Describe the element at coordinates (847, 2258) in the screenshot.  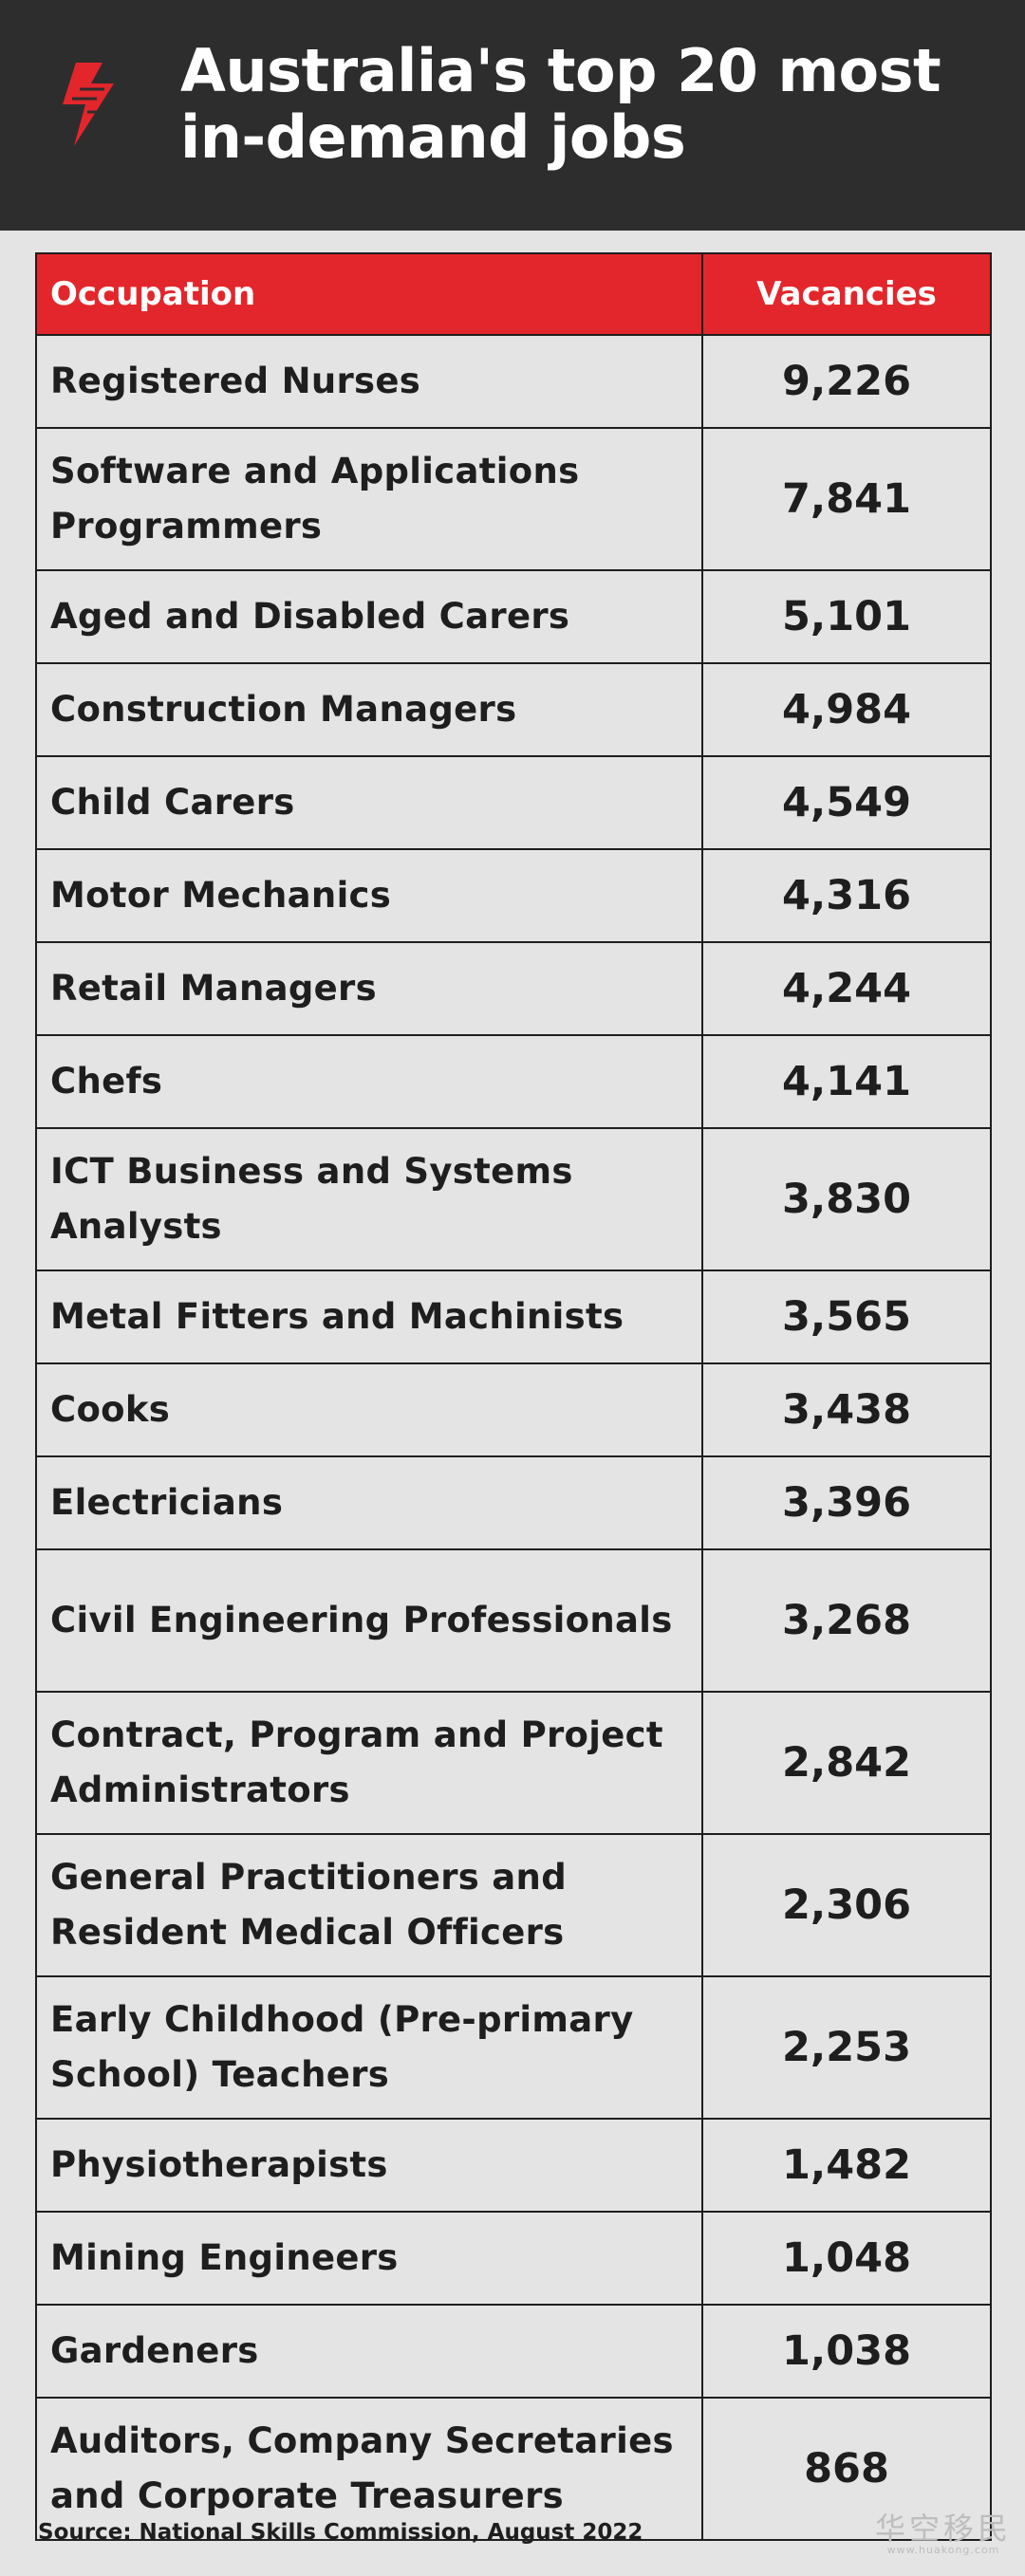
I see `vacancies-cell: 1,048` at that location.